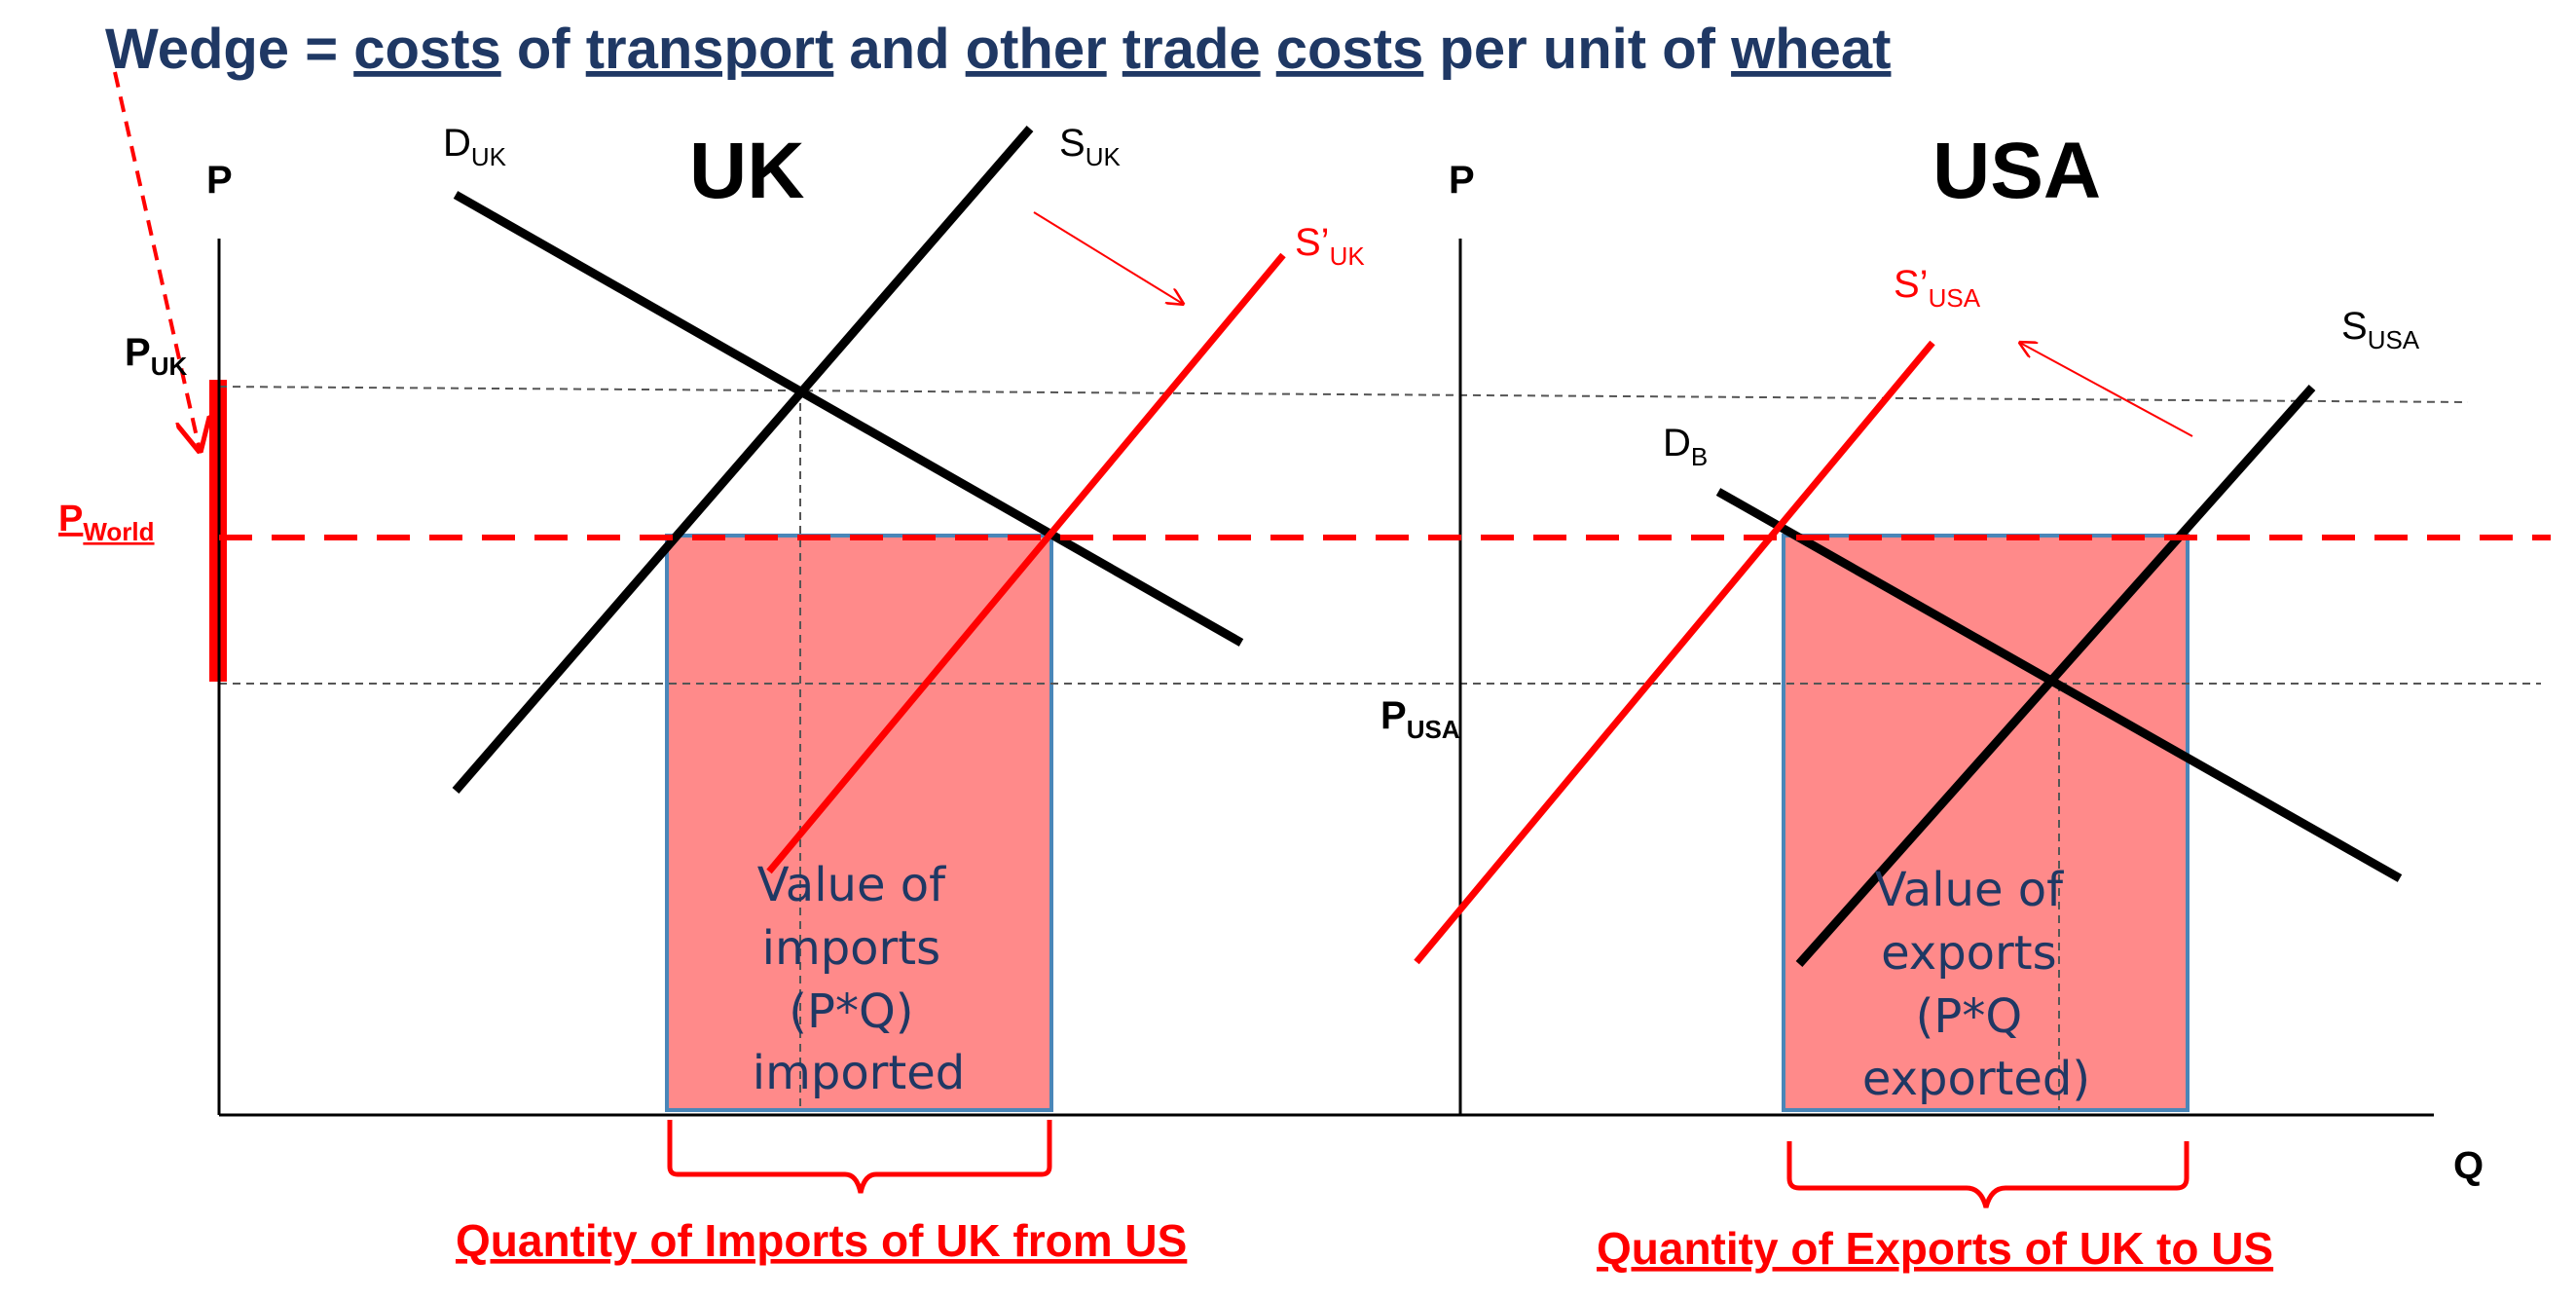 This screenshot has height=1299, width=2576. Describe the element at coordinates (1483, 49) in the screenshot. I see `title-word: per` at that location.